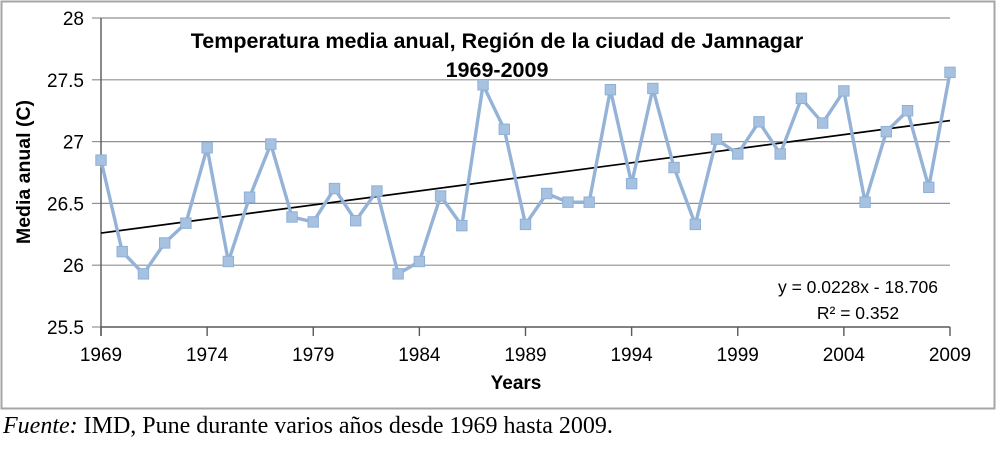 The width and height of the screenshot is (998, 449). What do you see at coordinates (419, 355) in the screenshot?
I see `x-tick-label: 1984` at bounding box center [419, 355].